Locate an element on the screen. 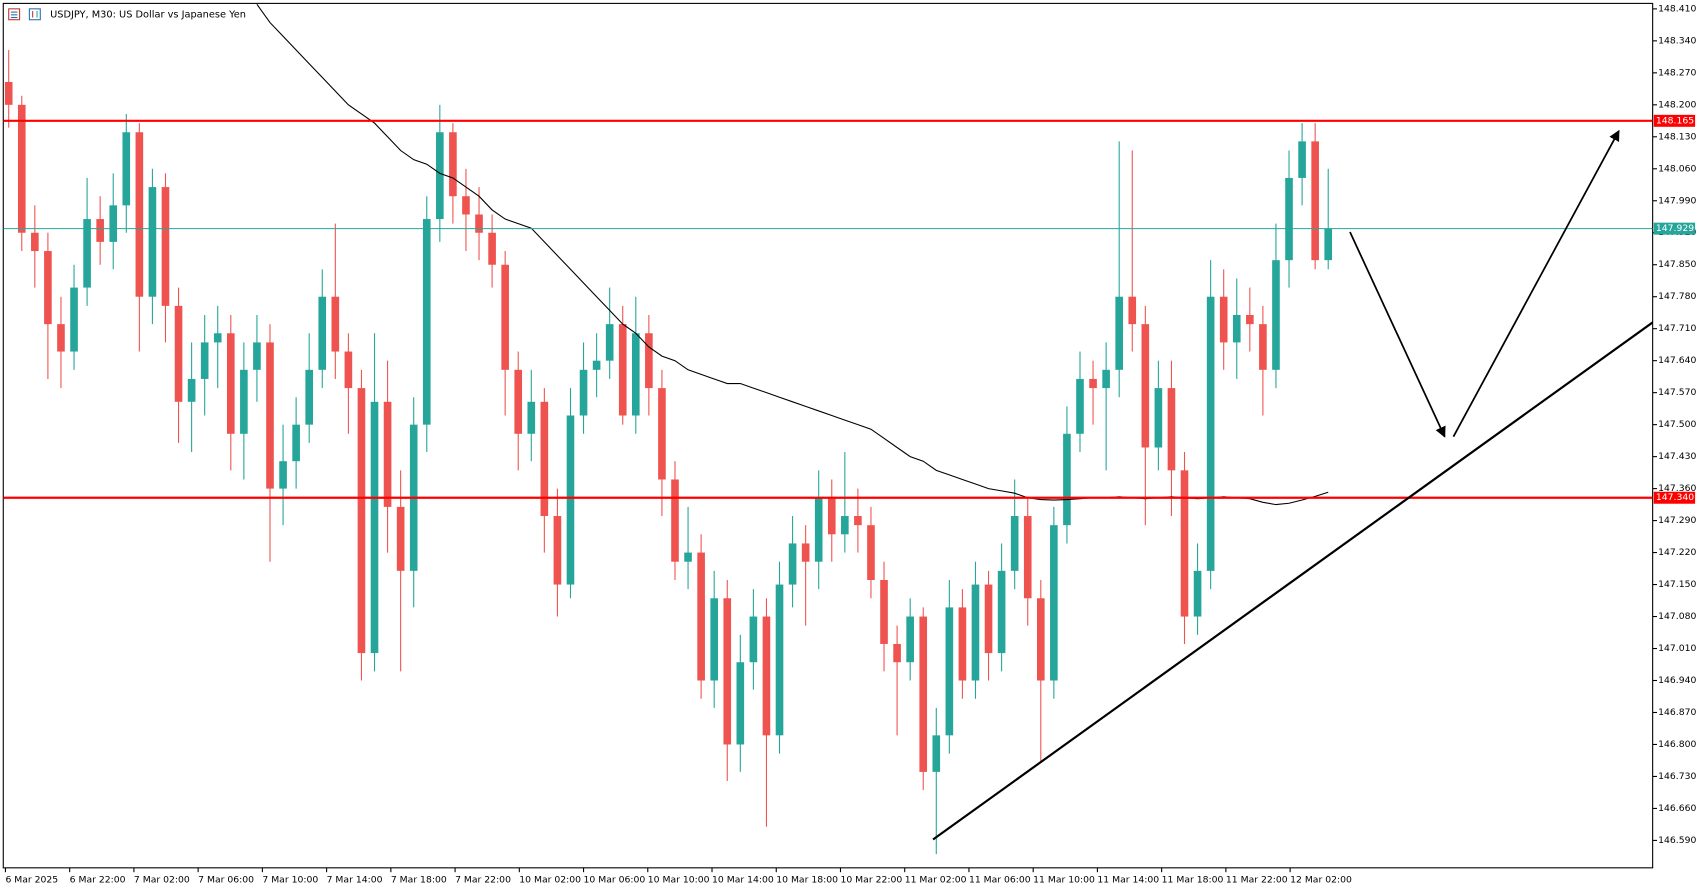 This screenshot has height=893, width=1706. price-tag is located at coordinates (1674, 228).